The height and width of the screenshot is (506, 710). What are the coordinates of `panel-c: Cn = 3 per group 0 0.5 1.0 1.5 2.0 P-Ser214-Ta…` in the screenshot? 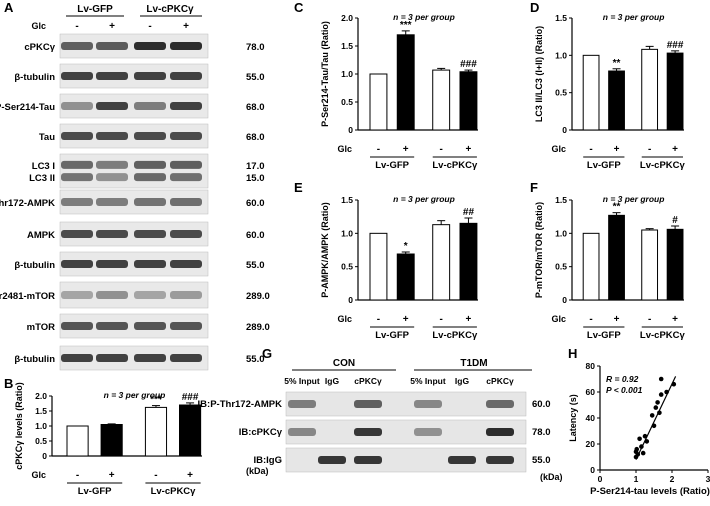 It's located at (386, 85).